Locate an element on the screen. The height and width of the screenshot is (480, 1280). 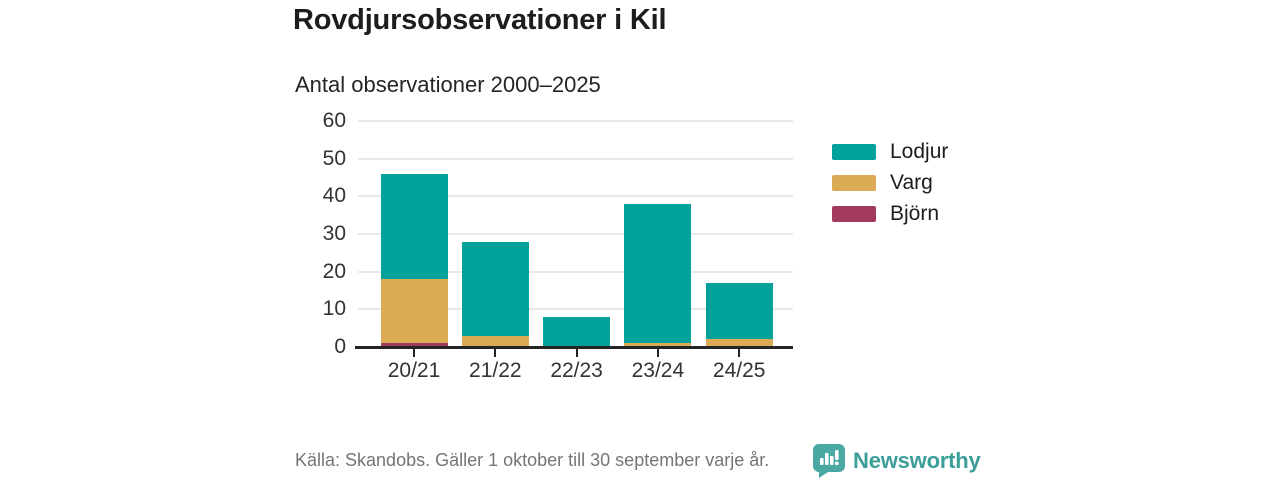
x-axis-tick-label: 24/25 is located at coordinates (739, 370).